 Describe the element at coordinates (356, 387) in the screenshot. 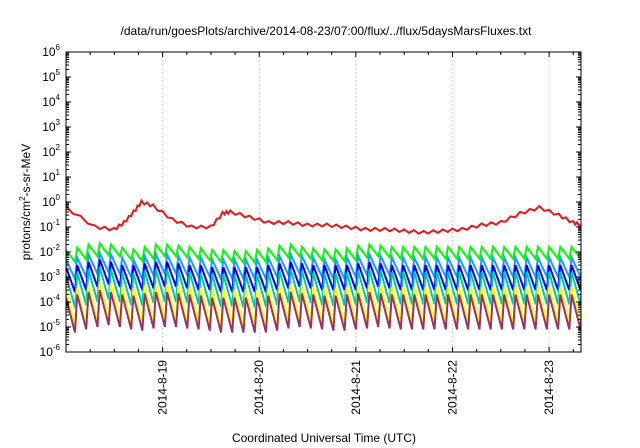

I see `x-tick-label: 2014-8-21` at that location.